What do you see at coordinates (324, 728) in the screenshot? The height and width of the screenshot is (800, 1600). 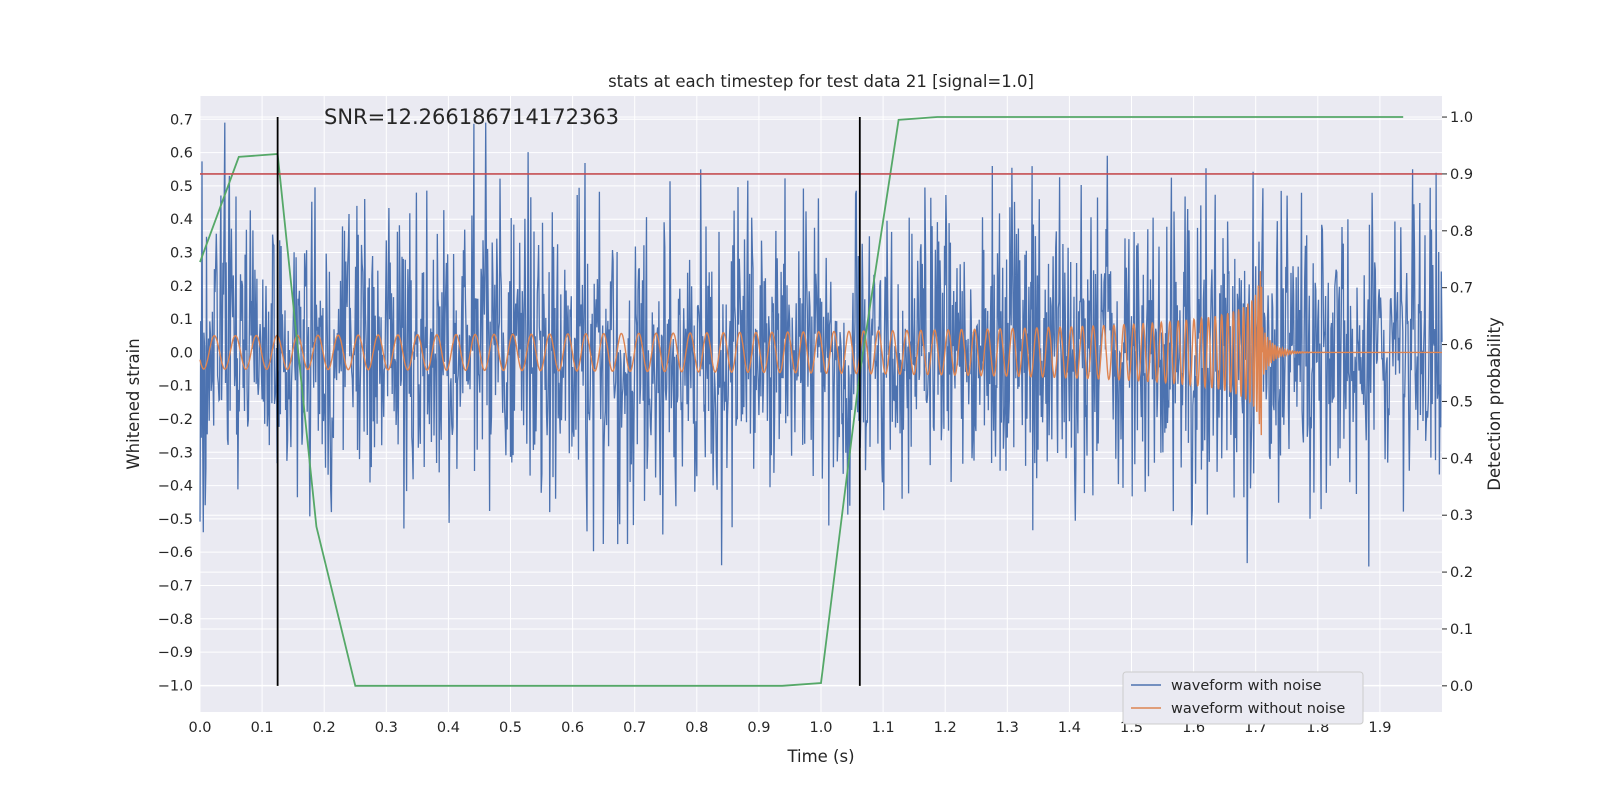 I see `x-tick-label: 0.2` at bounding box center [324, 728].